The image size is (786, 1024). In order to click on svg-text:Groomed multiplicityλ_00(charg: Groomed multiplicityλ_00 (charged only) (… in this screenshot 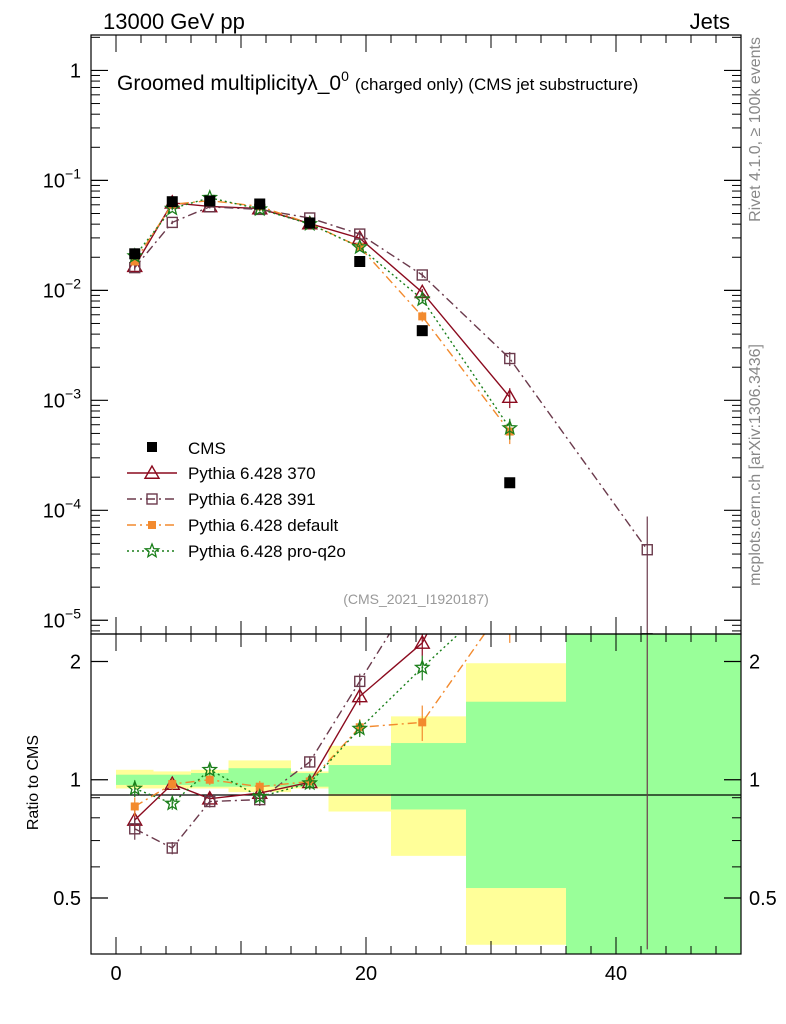, I will do `click(377, 81)`.